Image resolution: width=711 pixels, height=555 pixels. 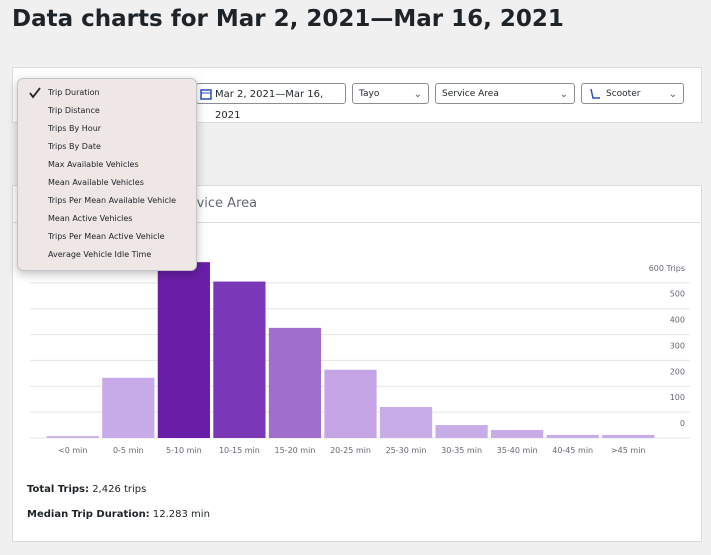 I want to click on page-title: Data charts for Mar 2, 2021—Mar 16, 2021, so click(x=288, y=19).